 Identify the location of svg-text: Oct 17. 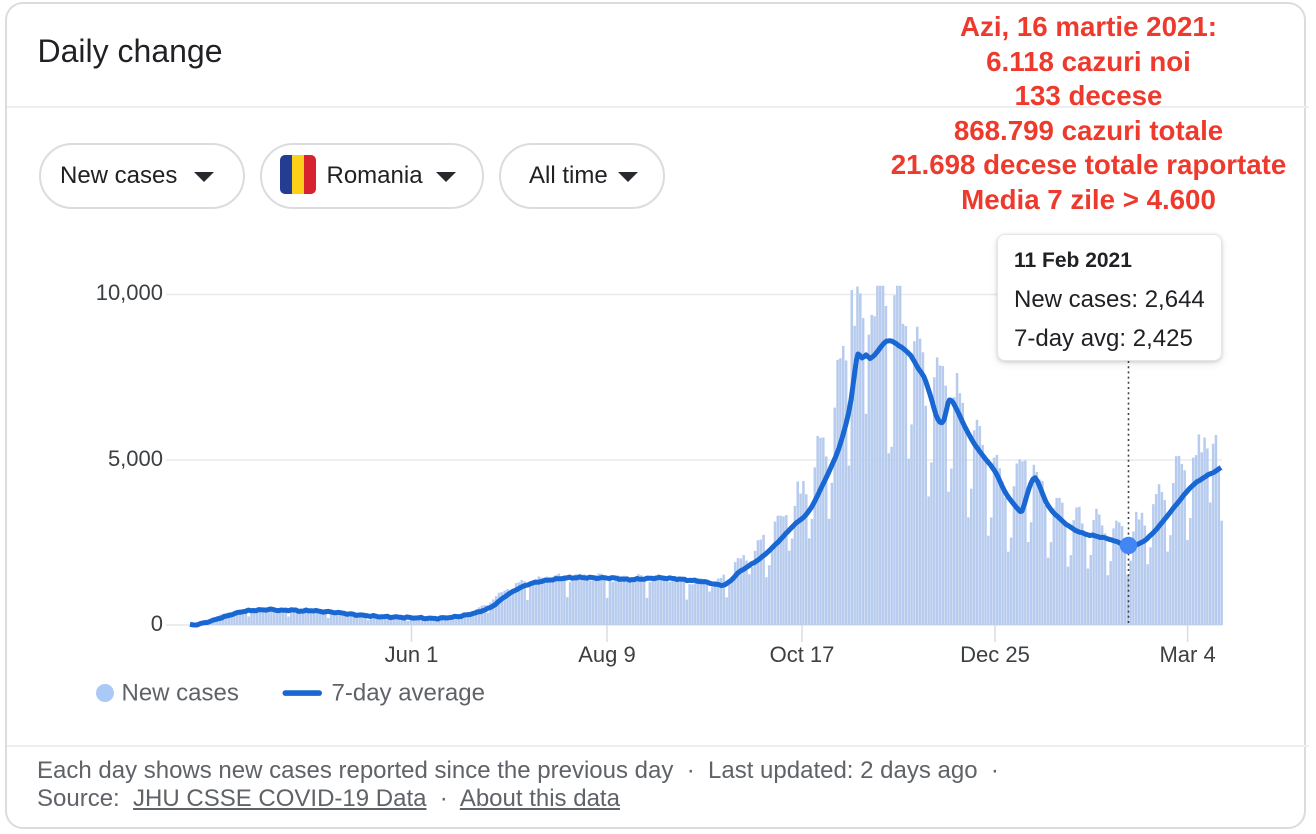
(802, 654).